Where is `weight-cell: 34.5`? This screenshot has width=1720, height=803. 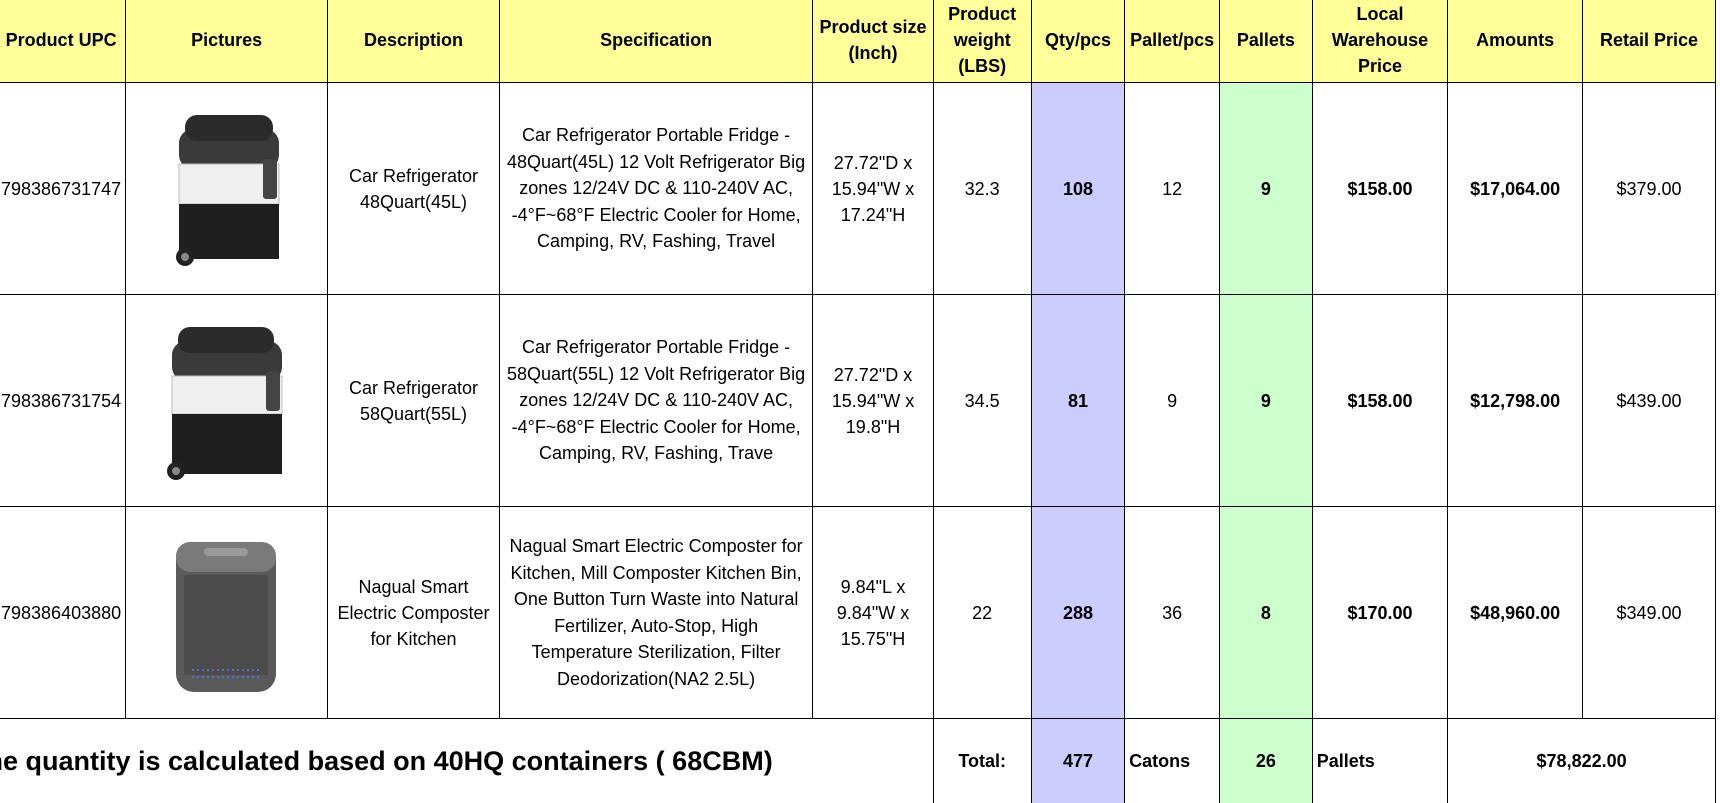 weight-cell: 34.5 is located at coordinates (982, 401).